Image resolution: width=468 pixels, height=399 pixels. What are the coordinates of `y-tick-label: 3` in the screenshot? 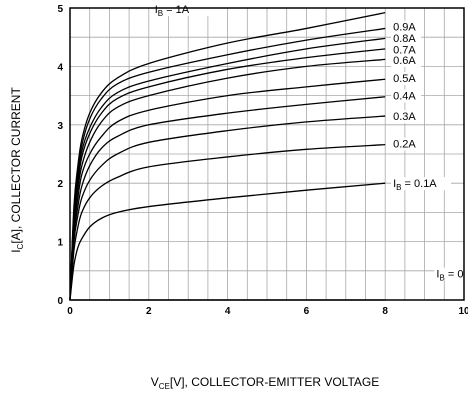 It's located at (60, 126).